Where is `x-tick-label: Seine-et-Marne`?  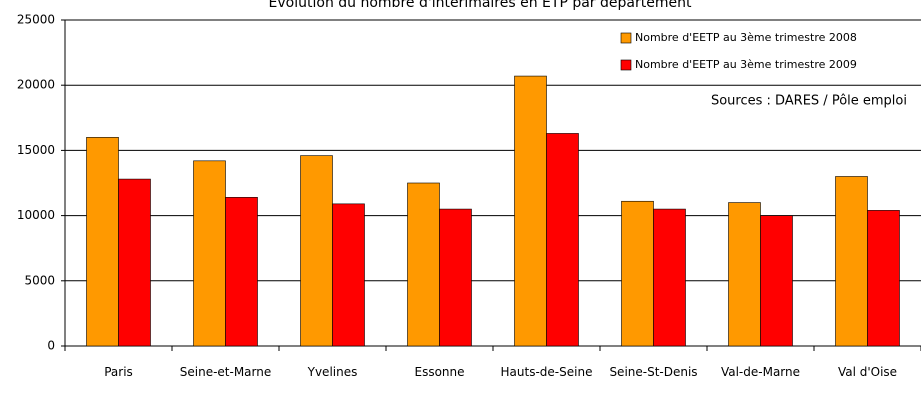 x-tick-label: Seine-et-Marne is located at coordinates (225, 372).